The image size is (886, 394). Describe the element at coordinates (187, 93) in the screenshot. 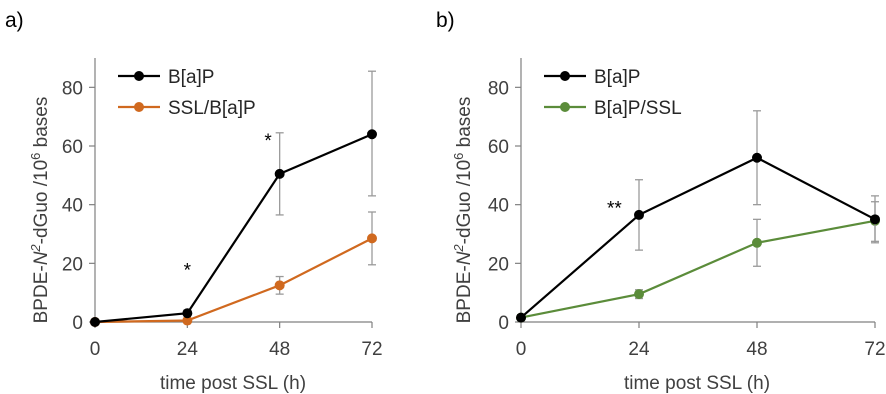

I see `legend: B[a]P SSL/B[a]P` at that location.